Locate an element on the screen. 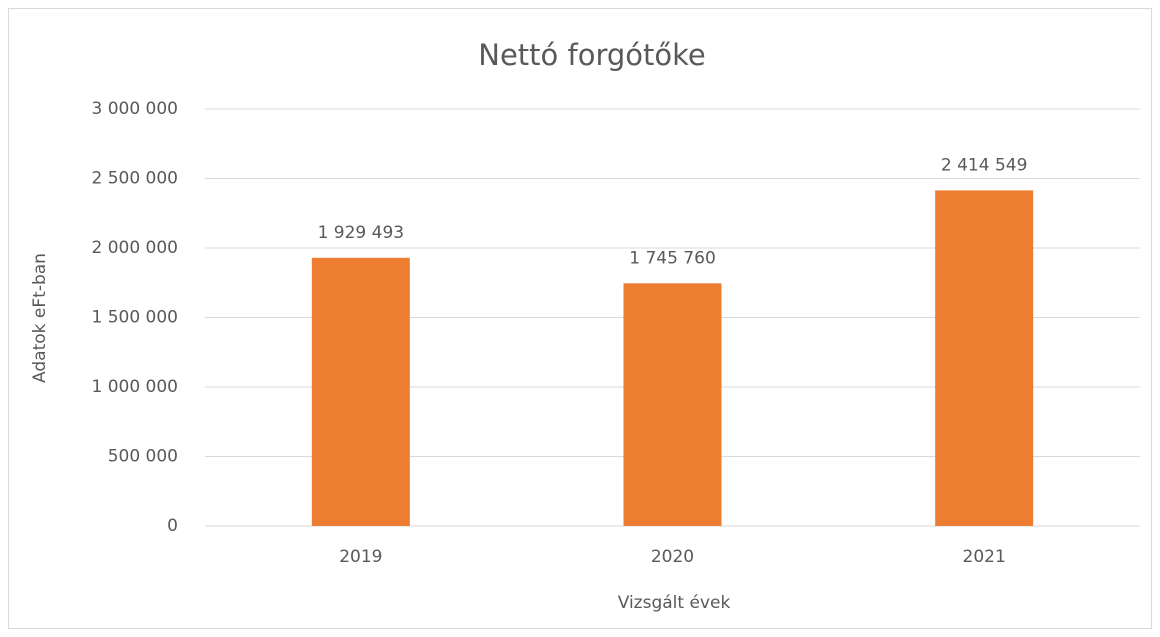 The height and width of the screenshot is (637, 1160). data-label: 1 929 493 is located at coordinates (361, 233).